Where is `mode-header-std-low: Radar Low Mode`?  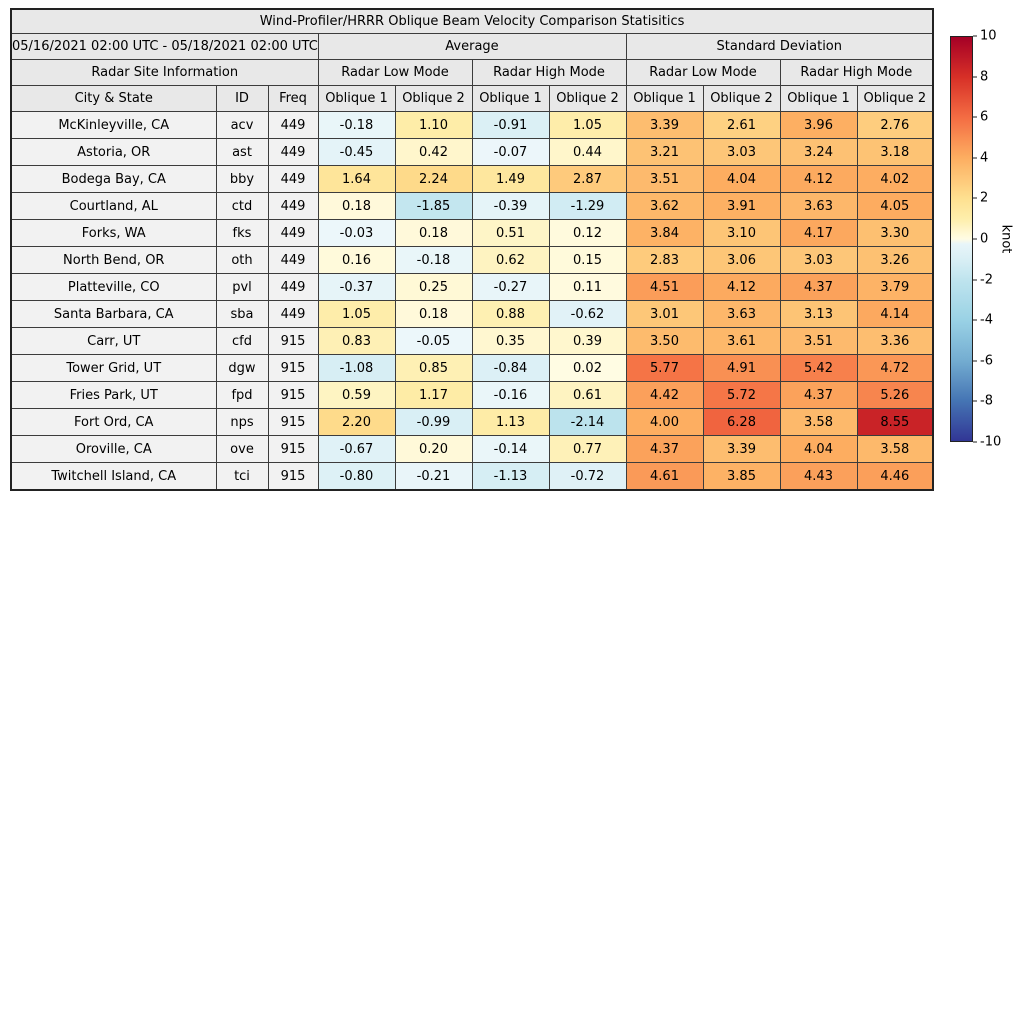
mode-header-std-low: Radar Low Mode is located at coordinates (703, 72).